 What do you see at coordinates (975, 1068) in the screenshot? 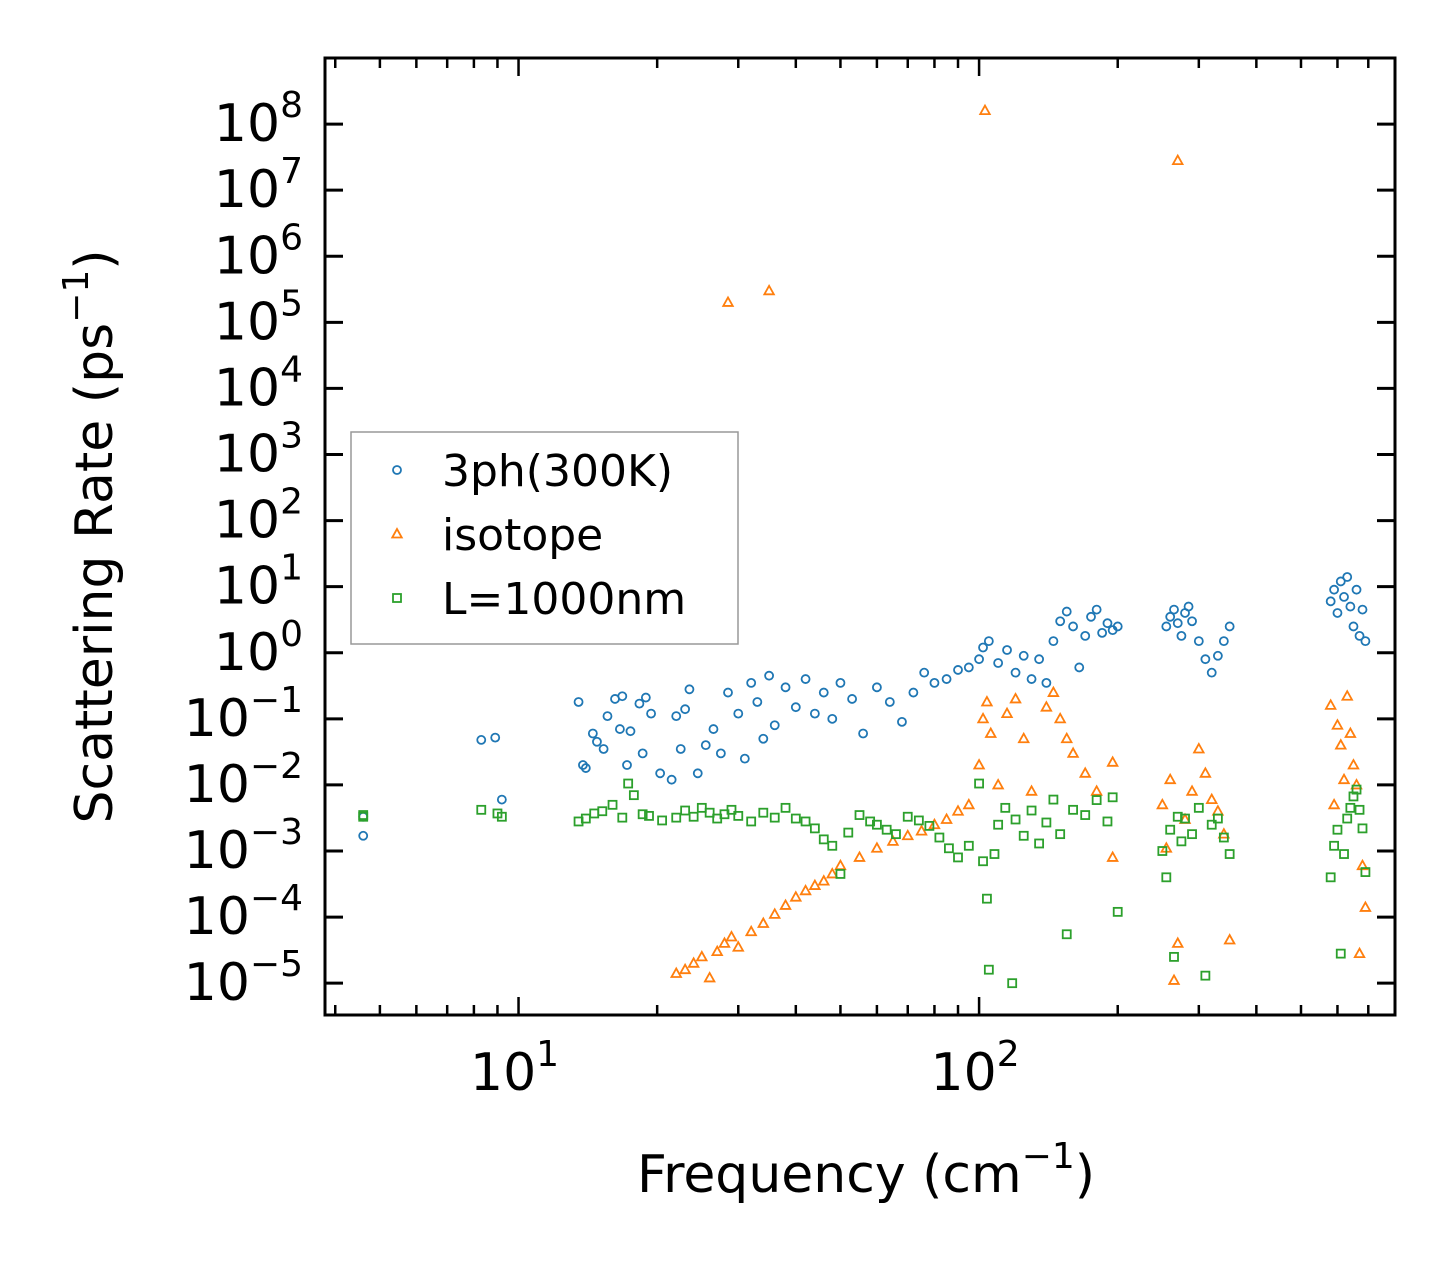
I see `x-tick-label: 102` at bounding box center [975, 1068].